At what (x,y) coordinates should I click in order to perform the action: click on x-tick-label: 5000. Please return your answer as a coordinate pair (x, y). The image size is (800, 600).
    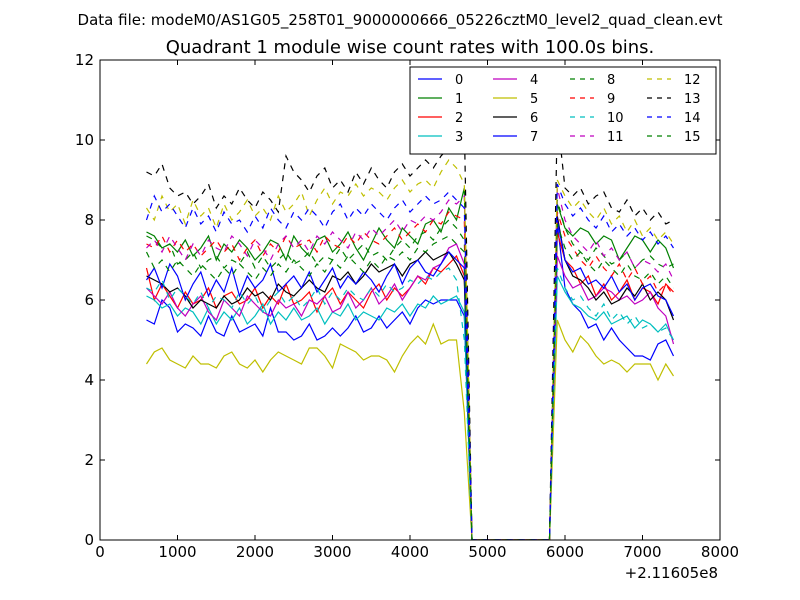
    Looking at the image, I should click on (487, 552).